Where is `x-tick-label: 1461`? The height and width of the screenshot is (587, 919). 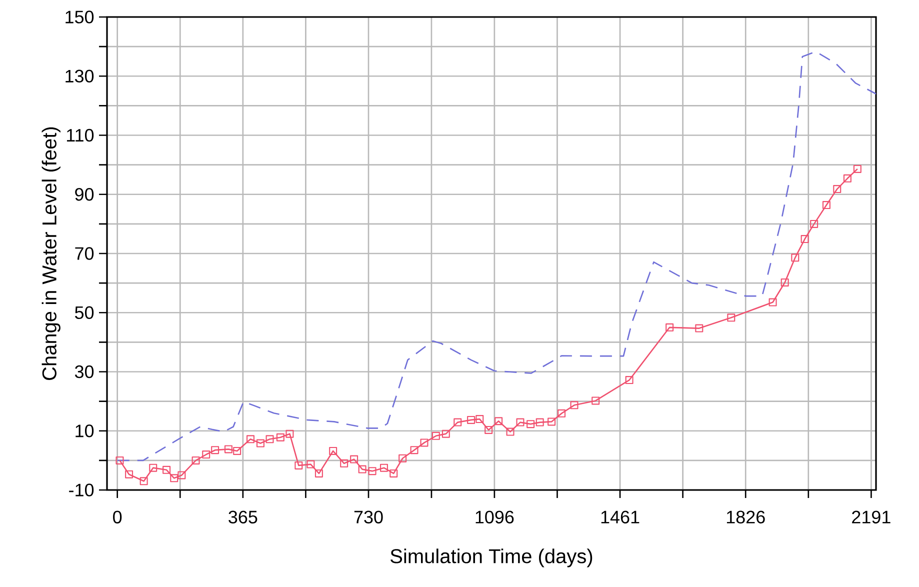
x-tick-label: 1461 is located at coordinates (620, 517).